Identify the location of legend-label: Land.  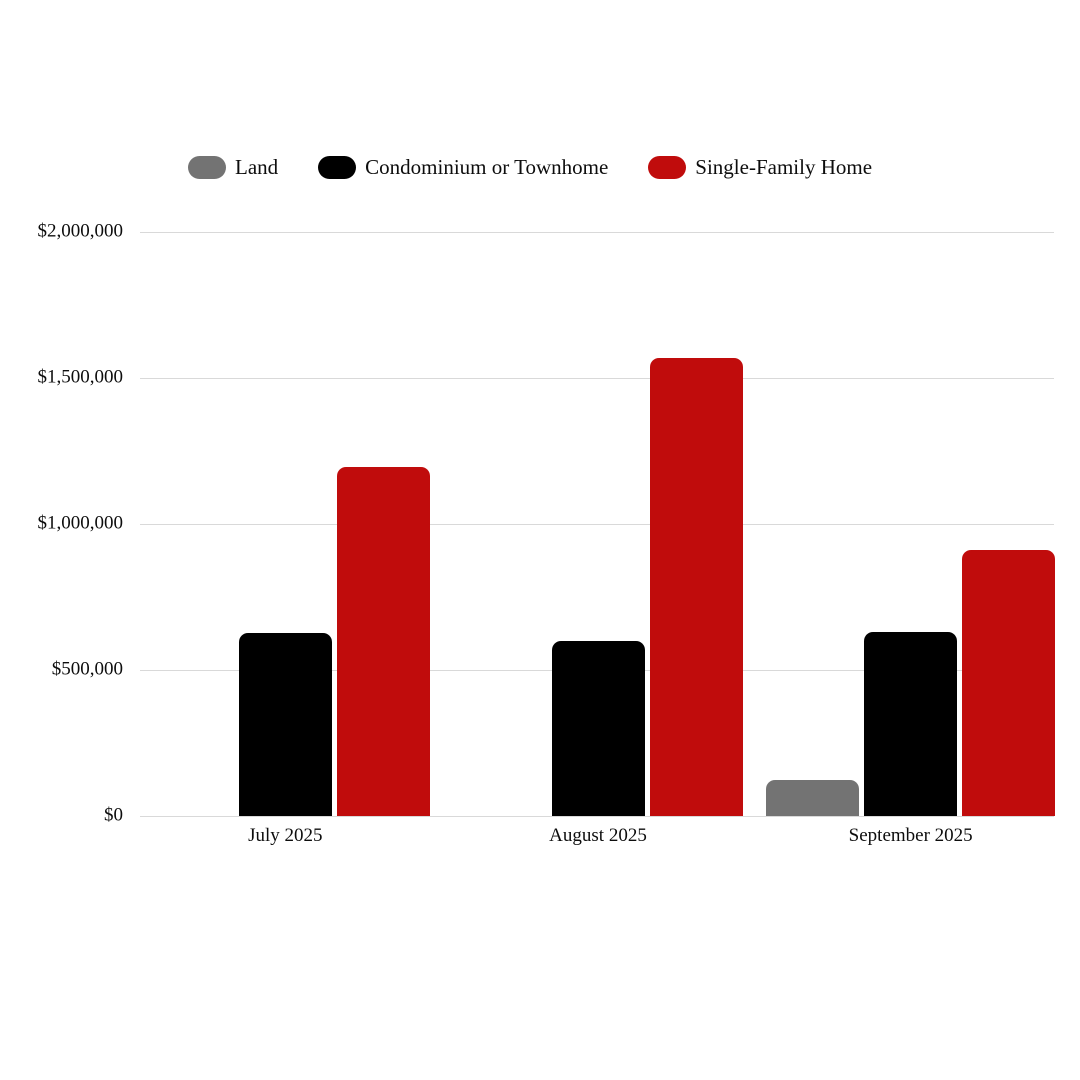
(257, 167).